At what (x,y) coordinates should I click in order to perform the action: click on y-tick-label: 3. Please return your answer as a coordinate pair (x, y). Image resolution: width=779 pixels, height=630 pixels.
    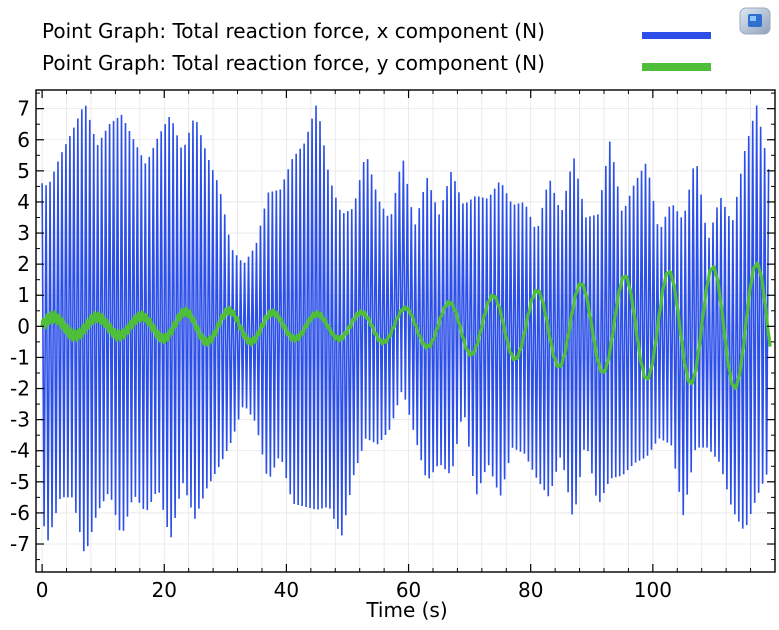
    Looking at the image, I should click on (23, 233).